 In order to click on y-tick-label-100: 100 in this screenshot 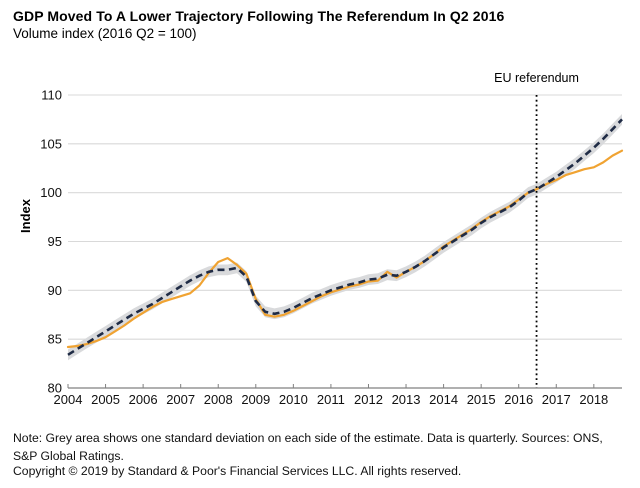, I will do `click(51, 192)`.